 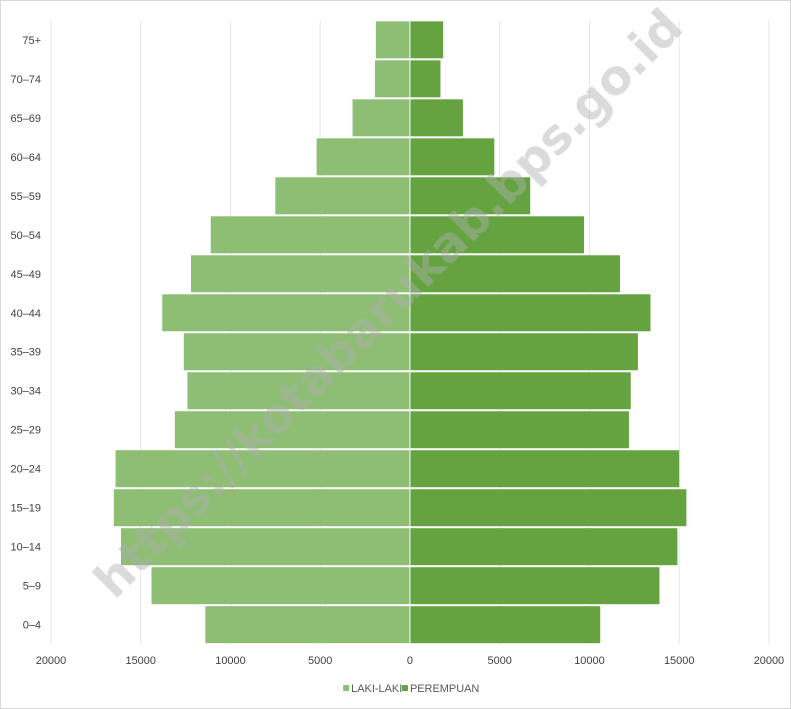 I want to click on y-category-label: 15–19, so click(x=26, y=509).